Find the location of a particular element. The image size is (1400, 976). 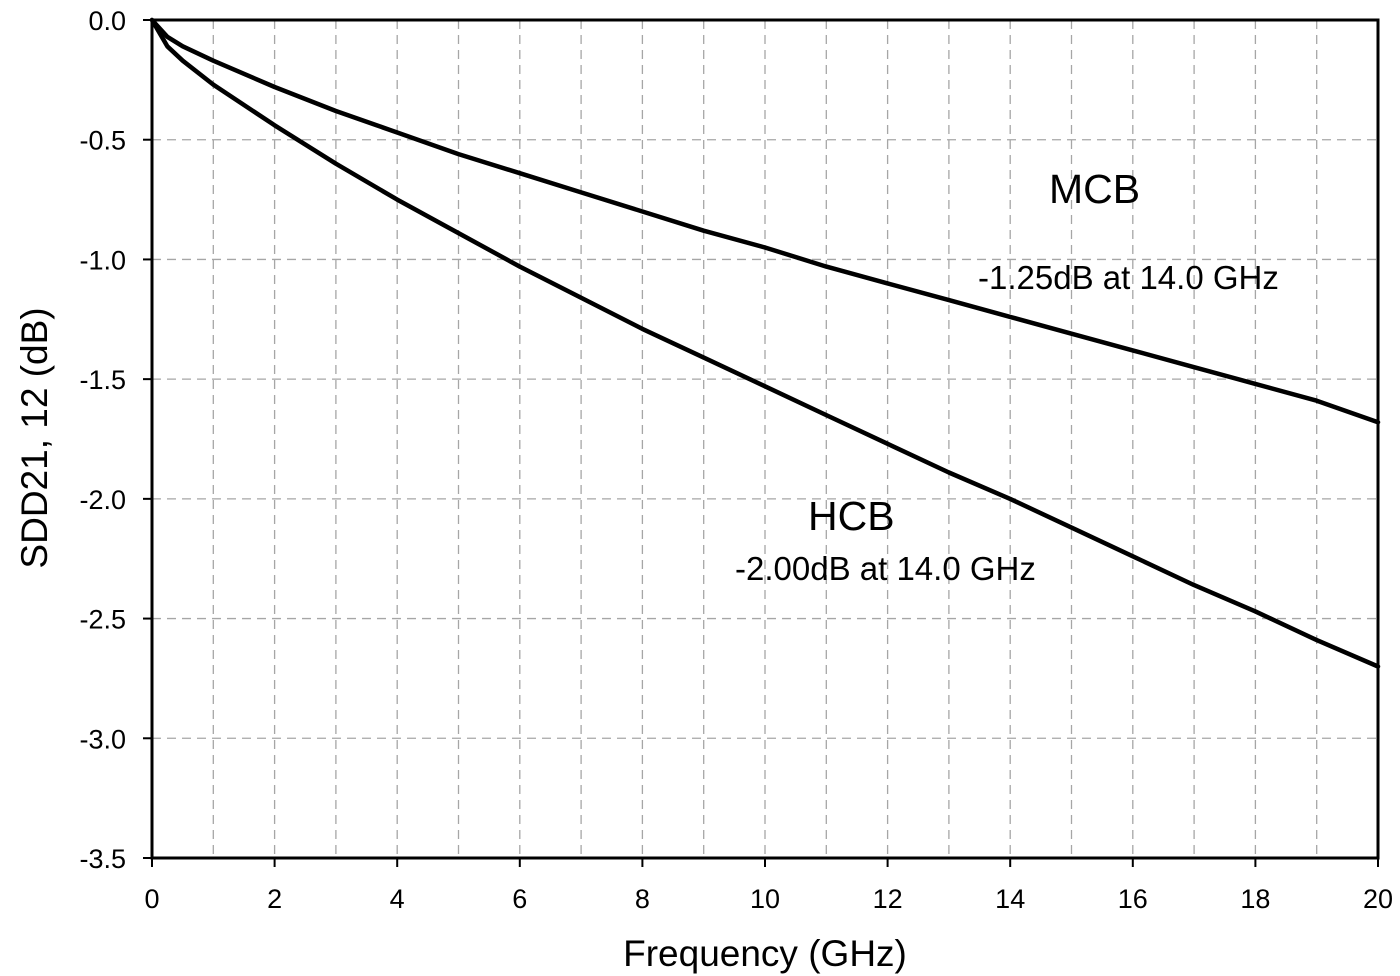

y-tick-label: -2.0 is located at coordinates (102, 500).